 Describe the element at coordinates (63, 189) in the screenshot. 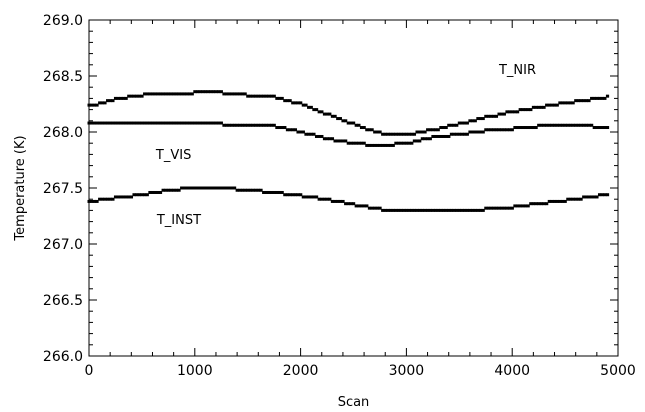

I see `y-tick-label: 267.5` at that location.